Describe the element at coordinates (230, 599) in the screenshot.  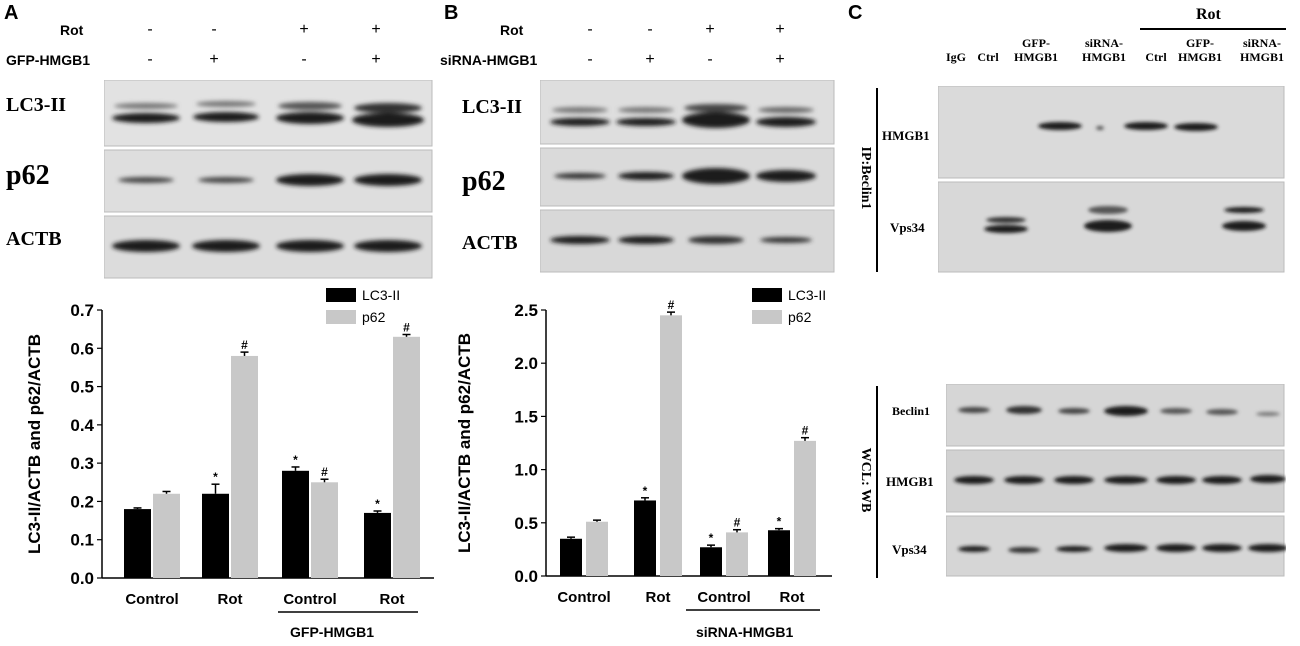
I see `category-label: Rot` at that location.